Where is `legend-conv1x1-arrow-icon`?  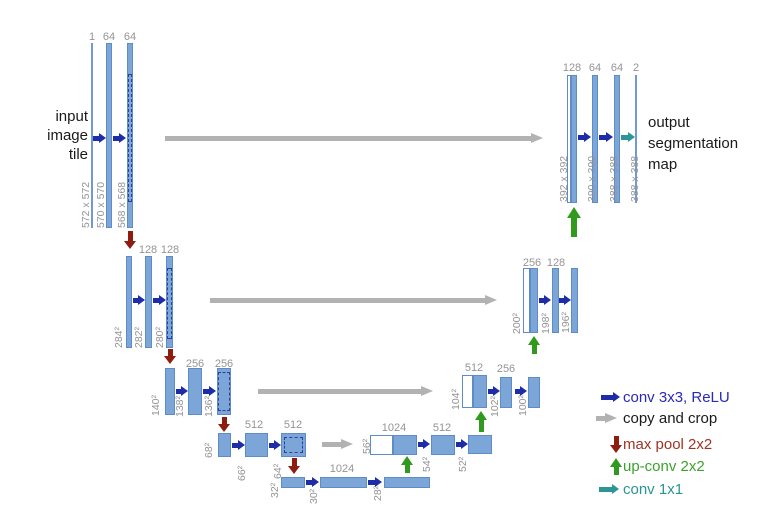
legend-conv1x1-arrow-icon is located at coordinates (609, 489).